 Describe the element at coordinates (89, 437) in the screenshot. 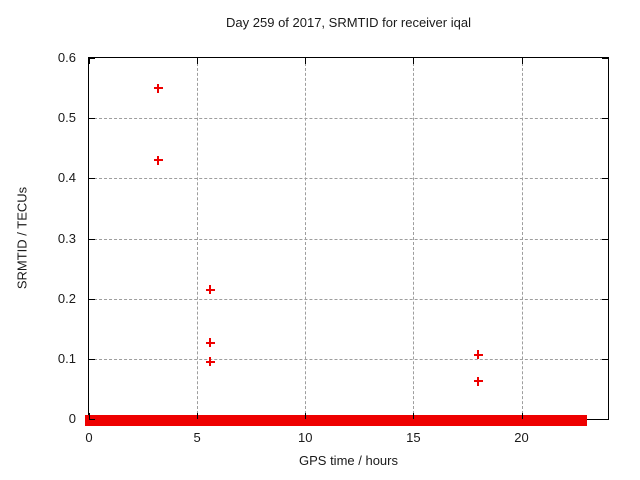

I see `x-tick-label: 0` at that location.